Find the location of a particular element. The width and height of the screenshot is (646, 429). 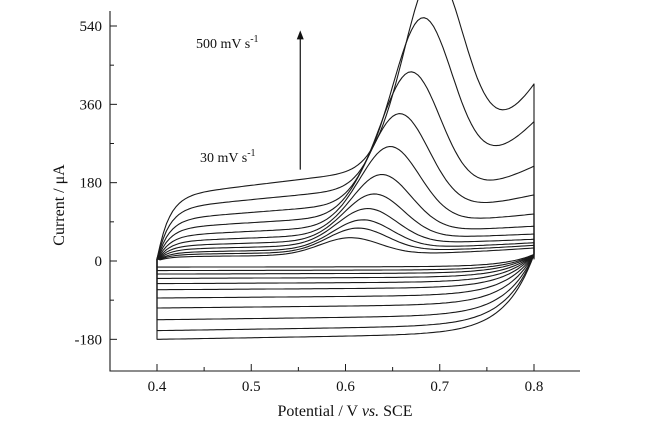

x-axis-title: Potential / V vs. SCE is located at coordinates (345, 411).